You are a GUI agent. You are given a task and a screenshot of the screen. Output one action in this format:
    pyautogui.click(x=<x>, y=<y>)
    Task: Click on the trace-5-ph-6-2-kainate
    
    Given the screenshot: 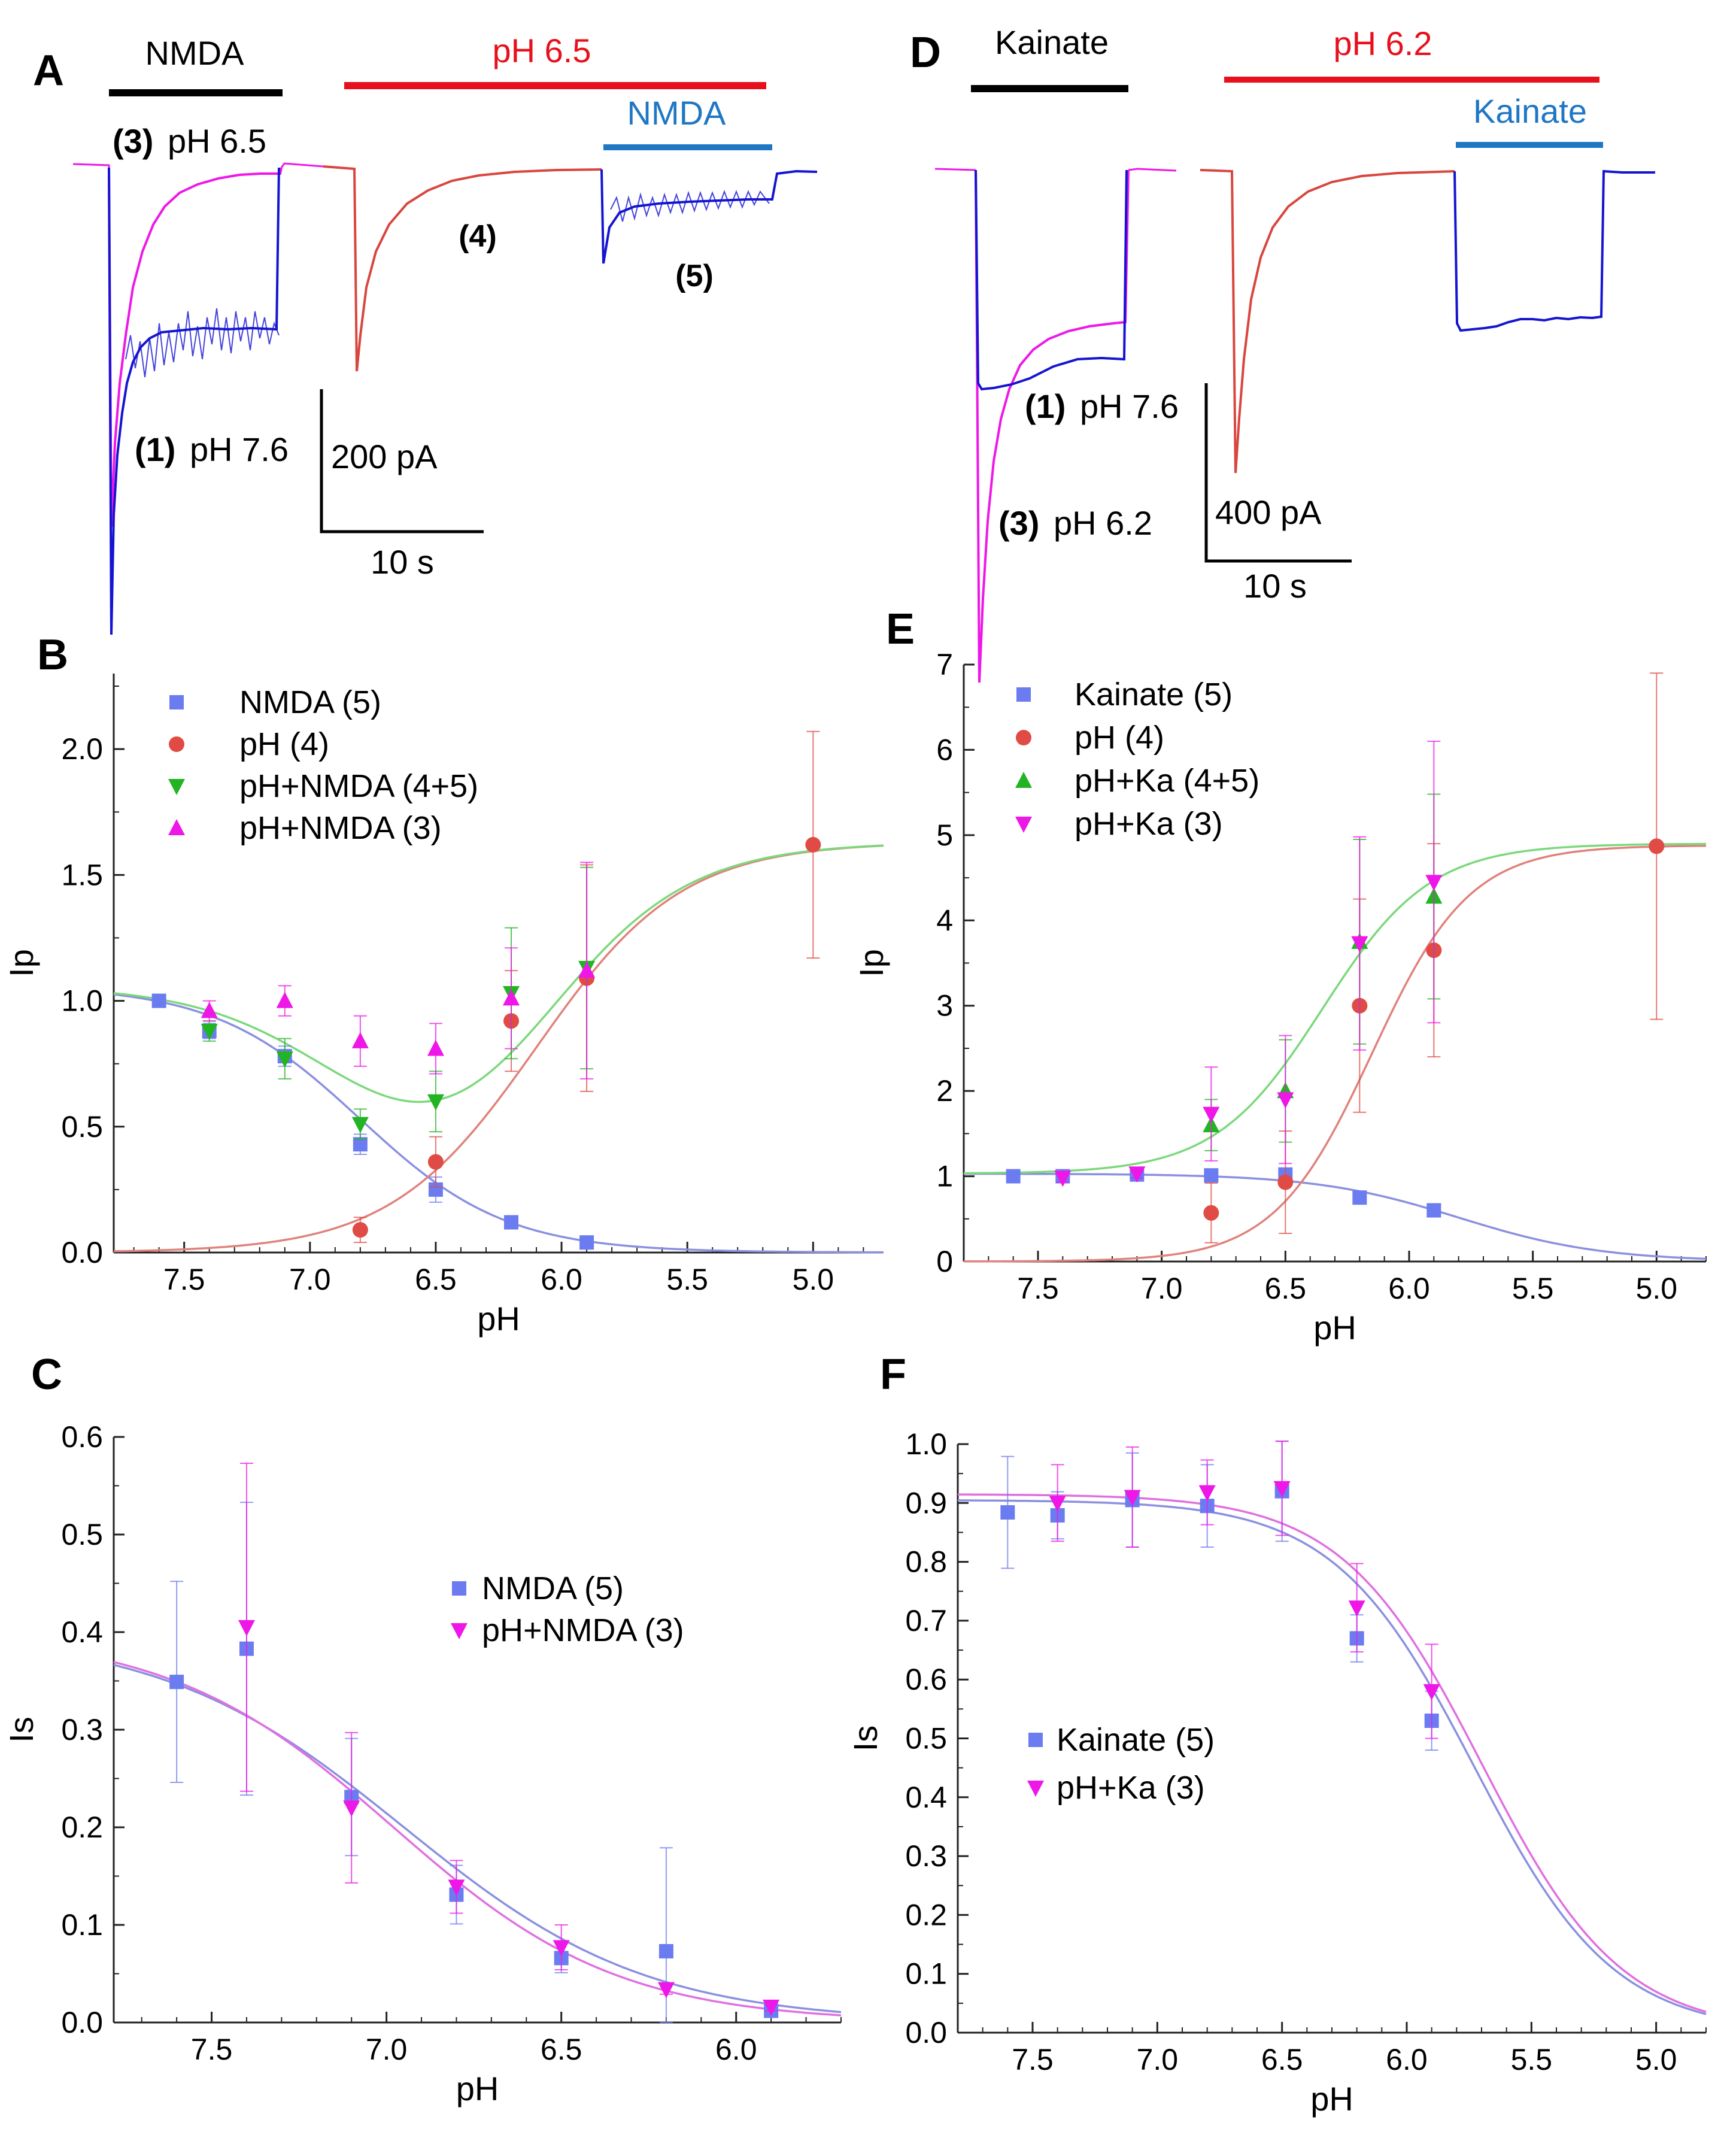 What is the action you would take?
    pyautogui.click(x=1554, y=250)
    